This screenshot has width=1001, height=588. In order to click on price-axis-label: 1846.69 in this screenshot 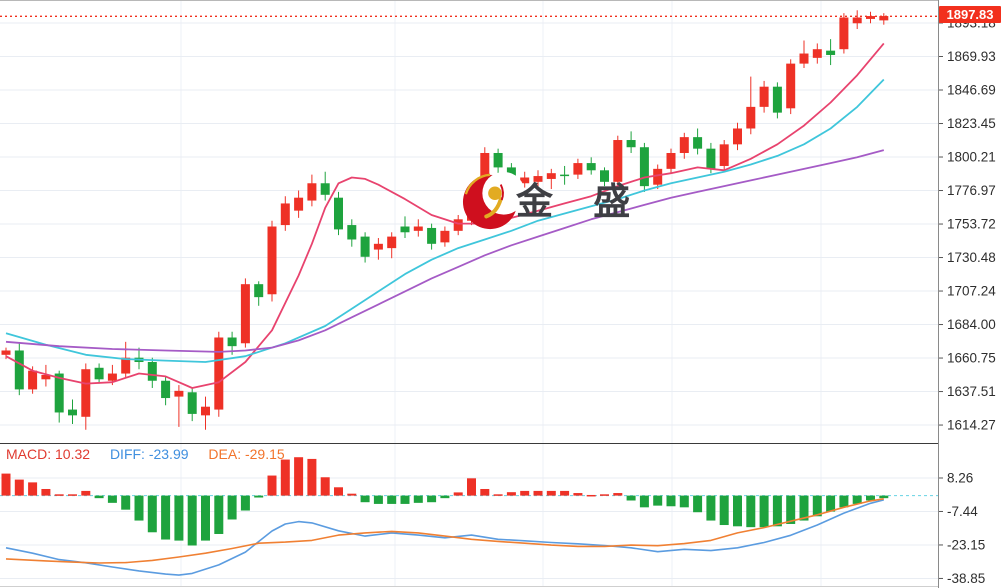, I will do `click(971, 90)`.